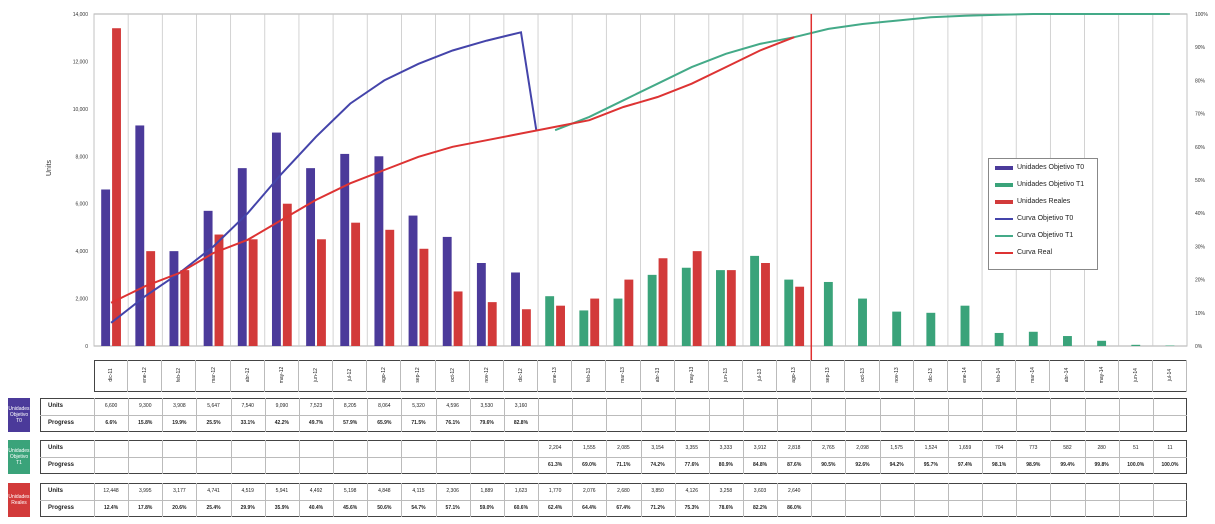 The height and width of the screenshot is (524, 1215). Describe the element at coordinates (1043, 167) in the screenshot. I see `legend-entry: Unidades Objetivo T0` at that location.